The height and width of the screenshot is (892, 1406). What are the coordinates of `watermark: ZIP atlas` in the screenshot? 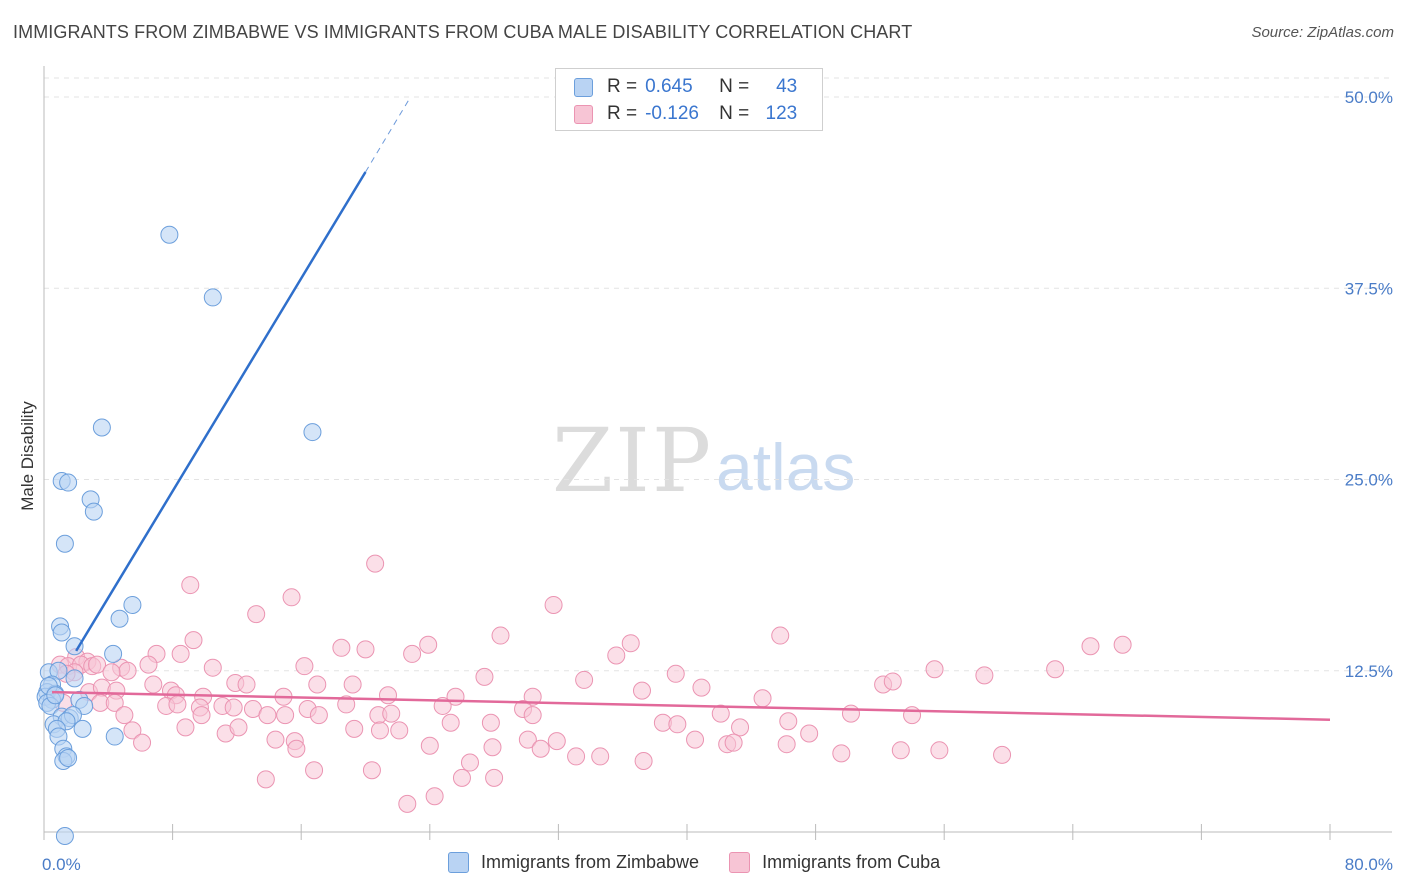 It's located at (703, 460).